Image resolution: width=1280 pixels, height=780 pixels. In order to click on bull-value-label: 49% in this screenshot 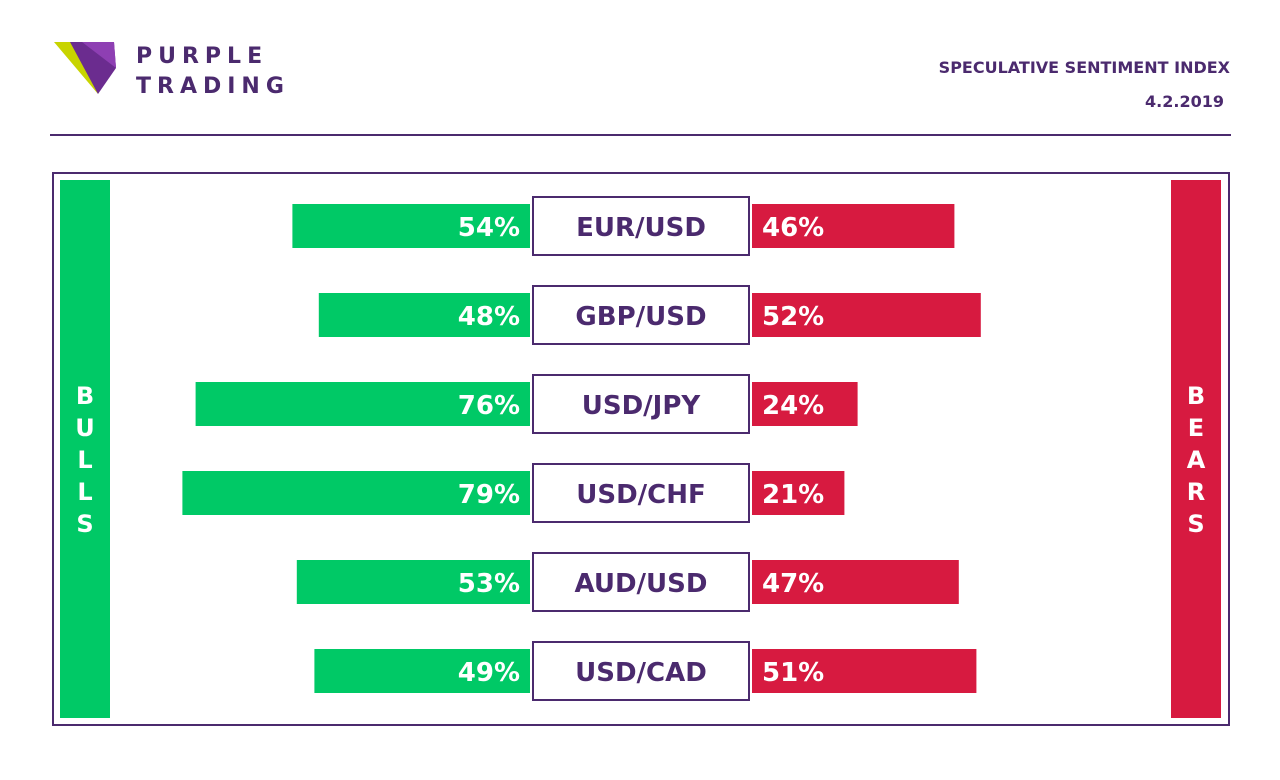, I will do `click(489, 673)`.